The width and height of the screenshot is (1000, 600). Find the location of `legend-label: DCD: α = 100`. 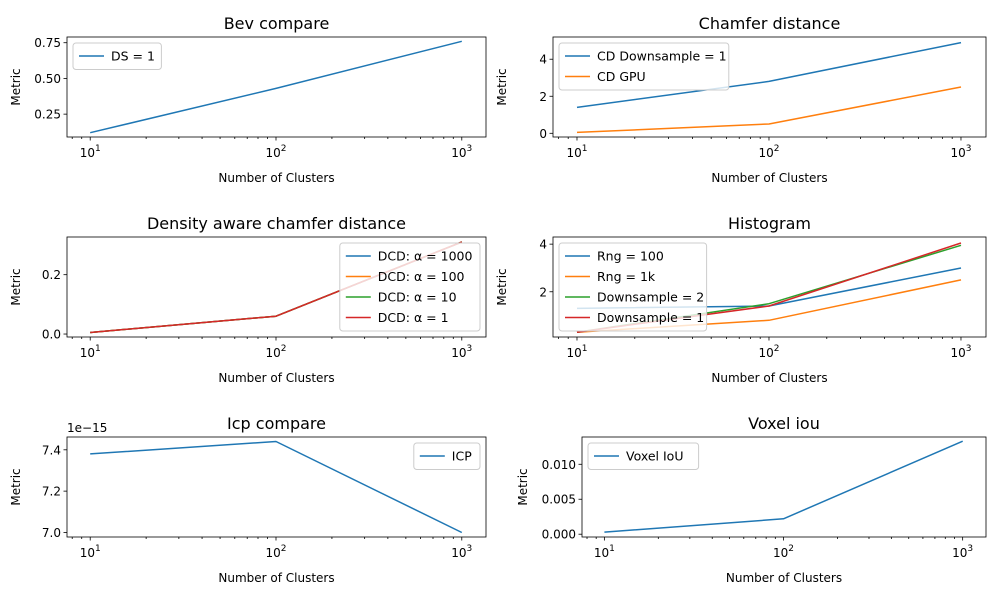

legend-label: DCD: α = 100 is located at coordinates (421, 276).